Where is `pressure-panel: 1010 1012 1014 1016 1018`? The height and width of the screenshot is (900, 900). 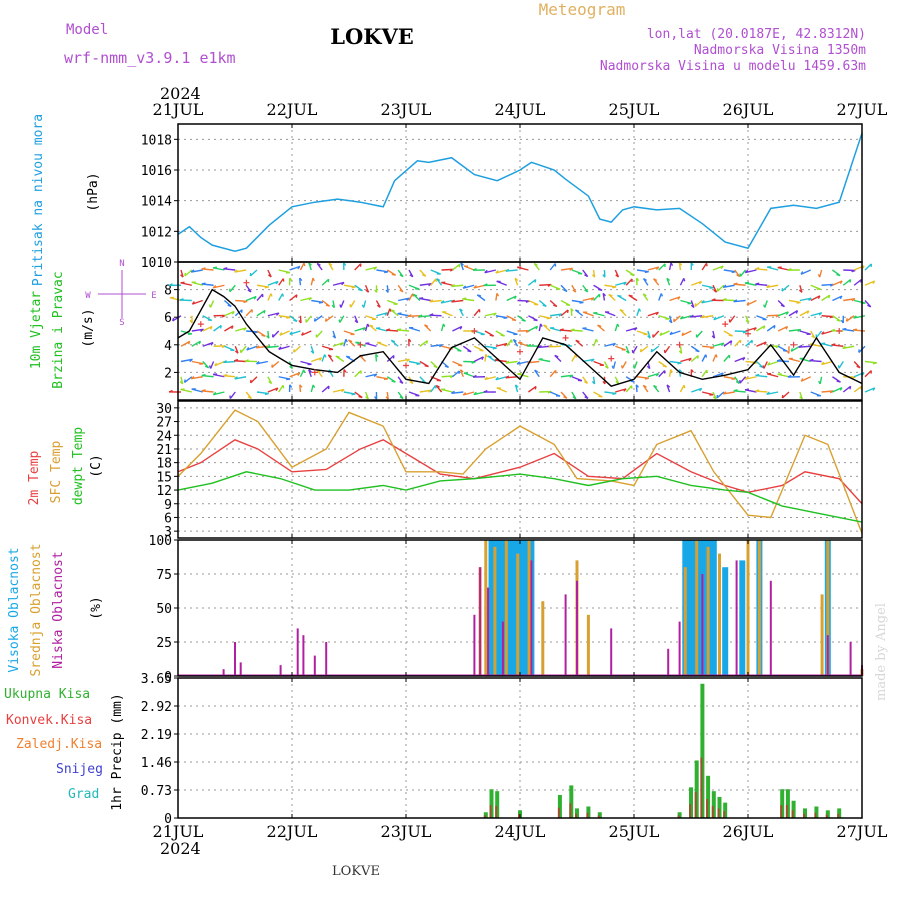
pressure-panel: 1010 1012 1014 1016 1018 is located at coordinates (502, 197).